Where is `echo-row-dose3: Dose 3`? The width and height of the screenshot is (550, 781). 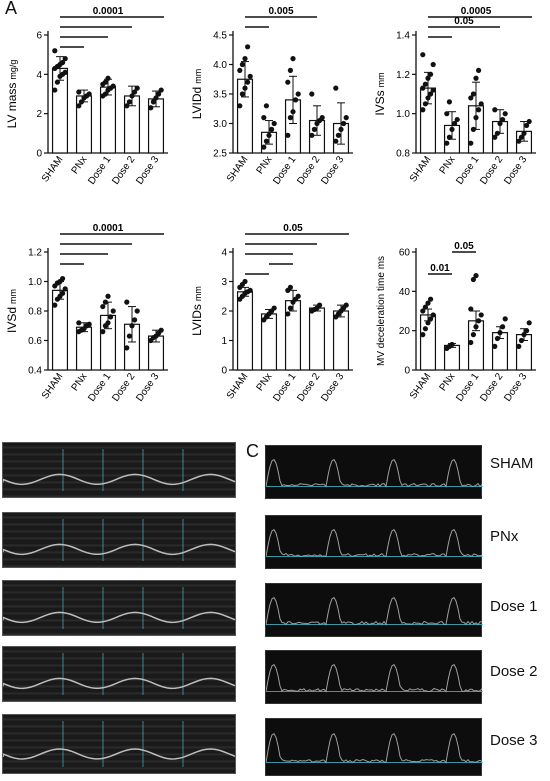 echo-row-dose3: Dose 3 is located at coordinates (275, 745).